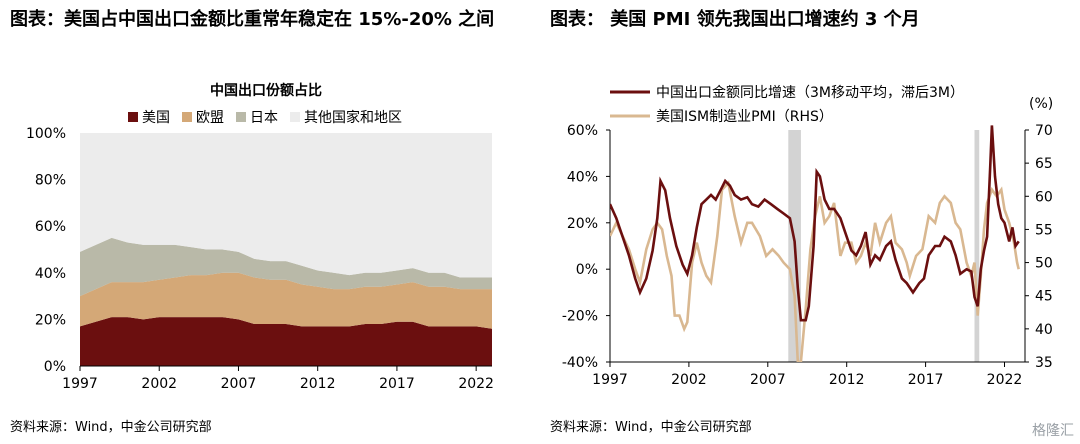 The width and height of the screenshot is (1080, 444). What do you see at coordinates (1044, 264) in the screenshot?
I see `y-right-tick-label-3: 50` at bounding box center [1044, 264].